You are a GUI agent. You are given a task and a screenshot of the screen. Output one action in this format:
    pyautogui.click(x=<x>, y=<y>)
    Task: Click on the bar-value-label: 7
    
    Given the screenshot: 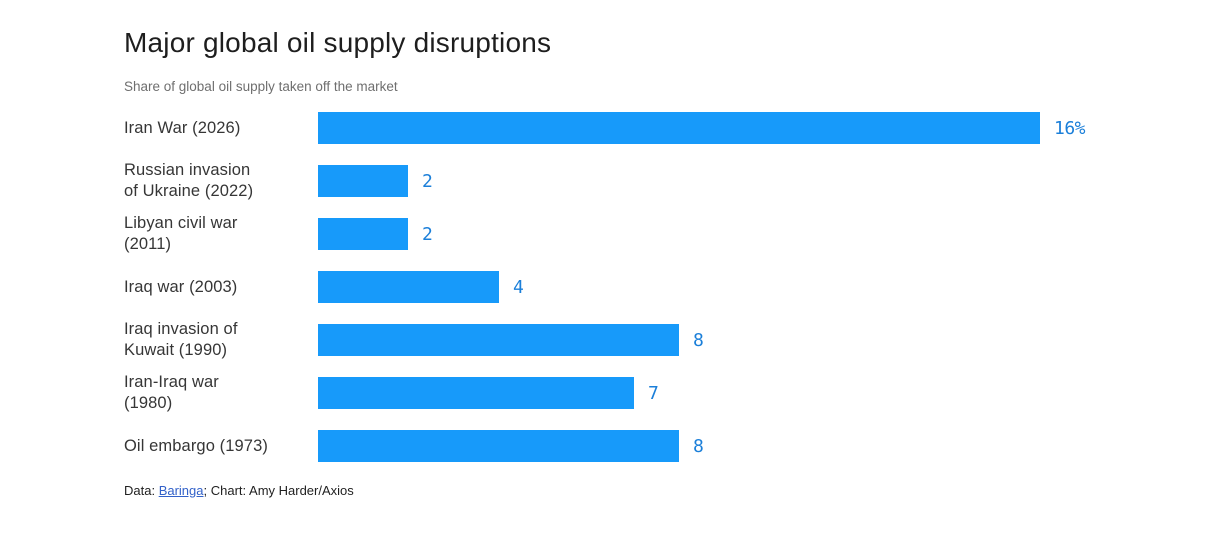 What is the action you would take?
    pyautogui.click(x=653, y=393)
    